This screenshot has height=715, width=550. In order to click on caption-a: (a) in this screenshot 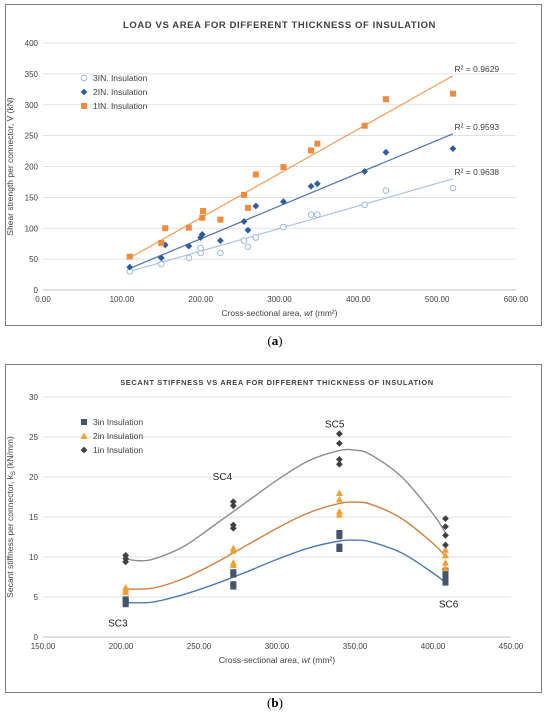, I will do `click(275, 340)`.